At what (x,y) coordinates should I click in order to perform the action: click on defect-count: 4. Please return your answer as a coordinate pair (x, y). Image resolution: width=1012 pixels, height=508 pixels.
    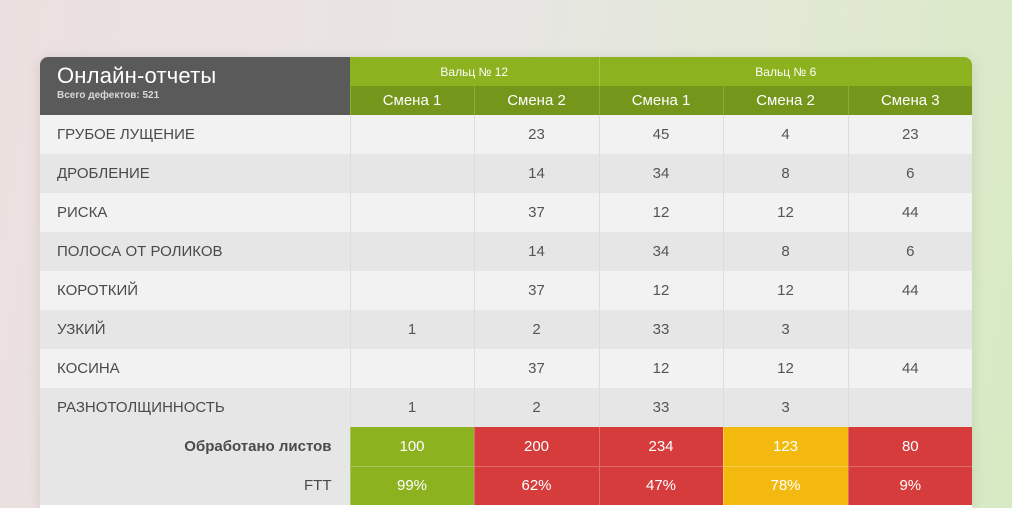
    Looking at the image, I should click on (785, 134).